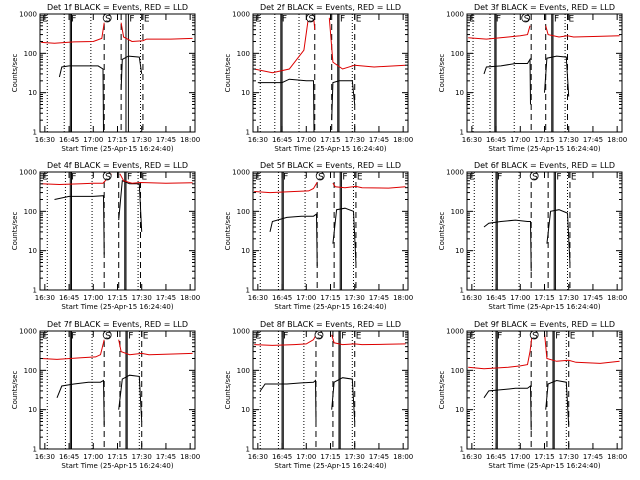  What do you see at coordinates (520, 457) in the screenshot?
I see `x-tick-label: 17:00` at bounding box center [520, 457].